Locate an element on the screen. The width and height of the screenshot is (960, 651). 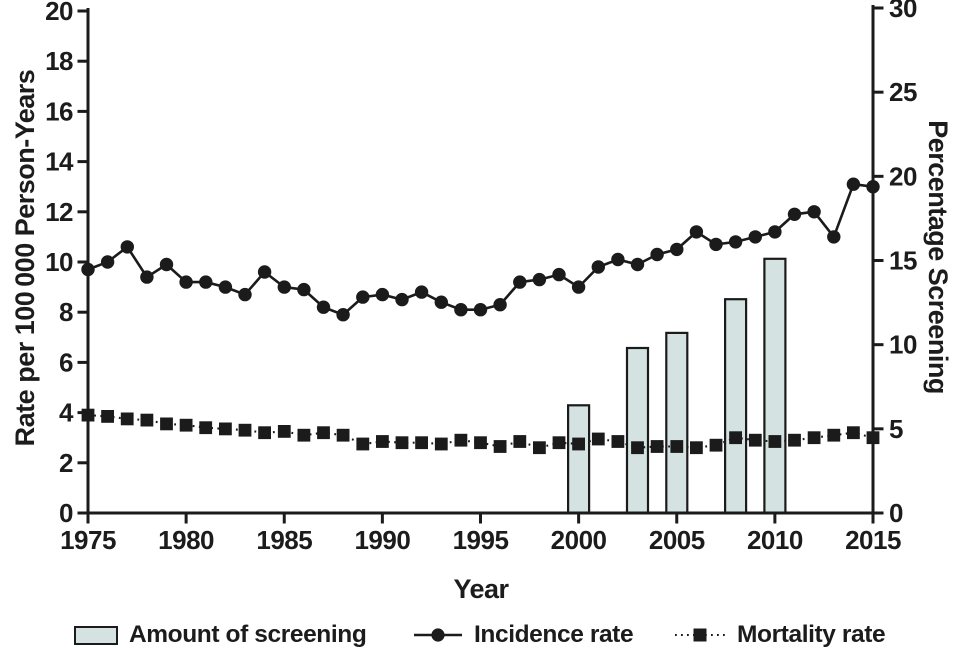
incidence-point-1979 is located at coordinates (166, 264).